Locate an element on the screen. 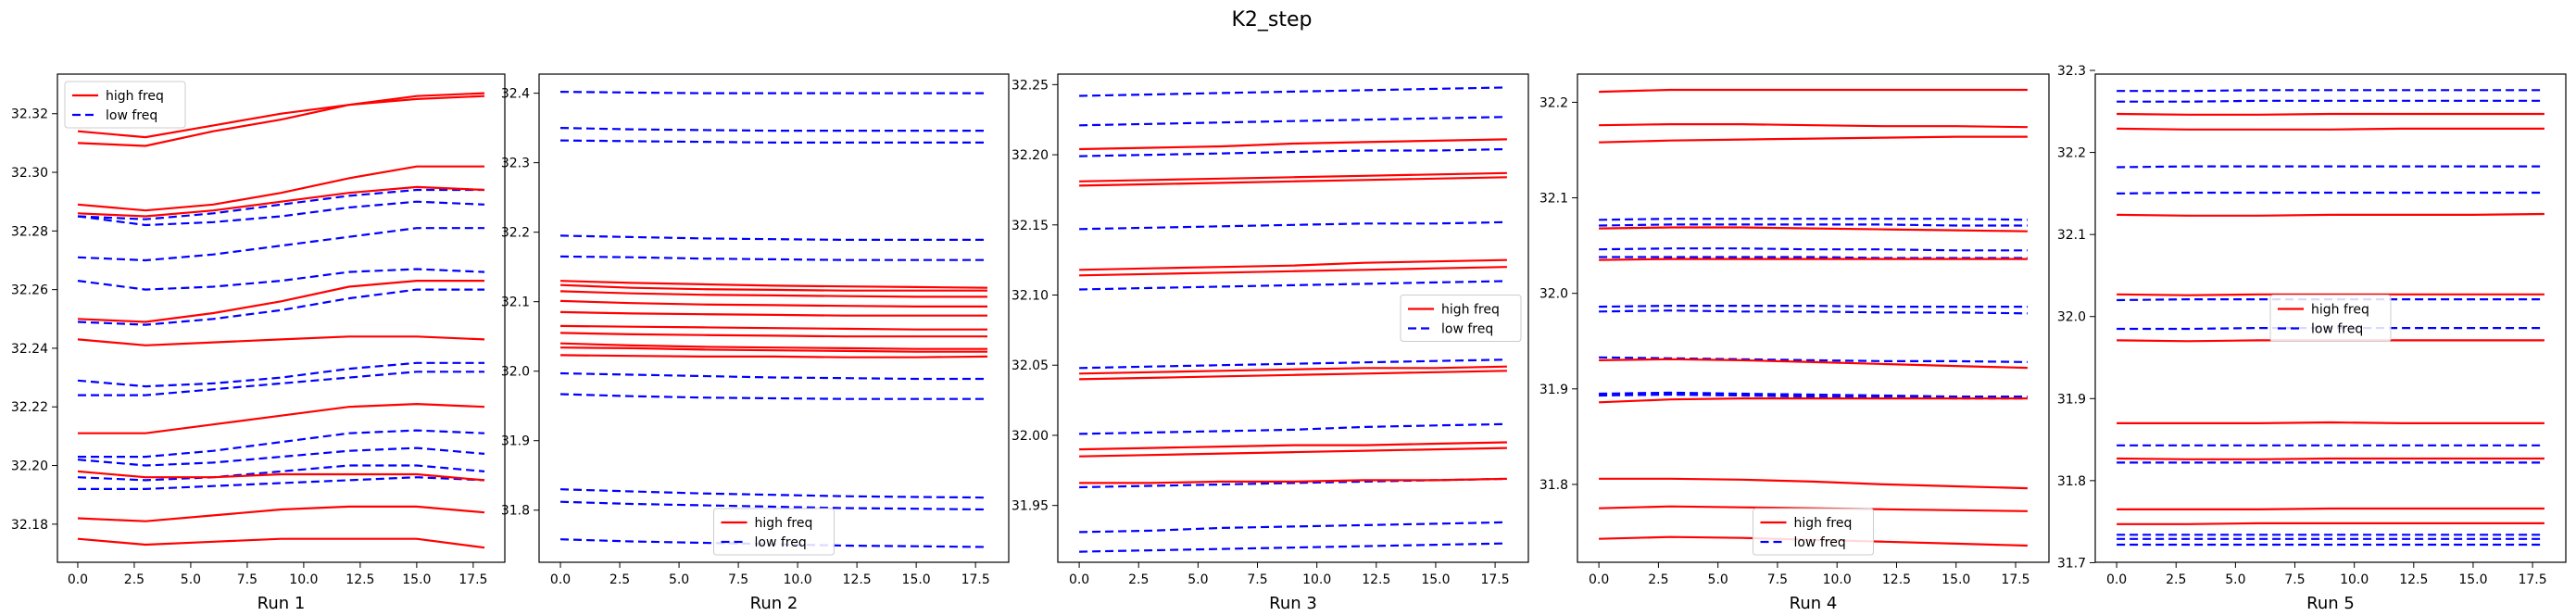 This screenshot has width=2576, height=616. y-tick-label: 32.4 is located at coordinates (515, 94).